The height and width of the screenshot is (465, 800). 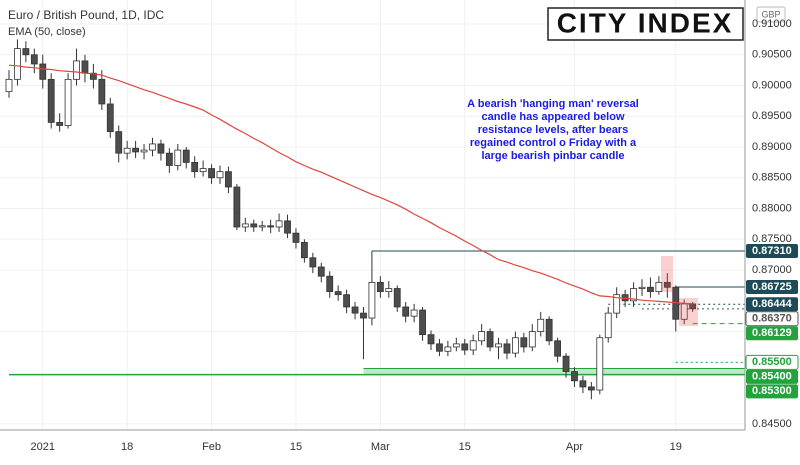 What do you see at coordinates (772, 24) in the screenshot?
I see `y-tick-label: 0.91000` at bounding box center [772, 24].